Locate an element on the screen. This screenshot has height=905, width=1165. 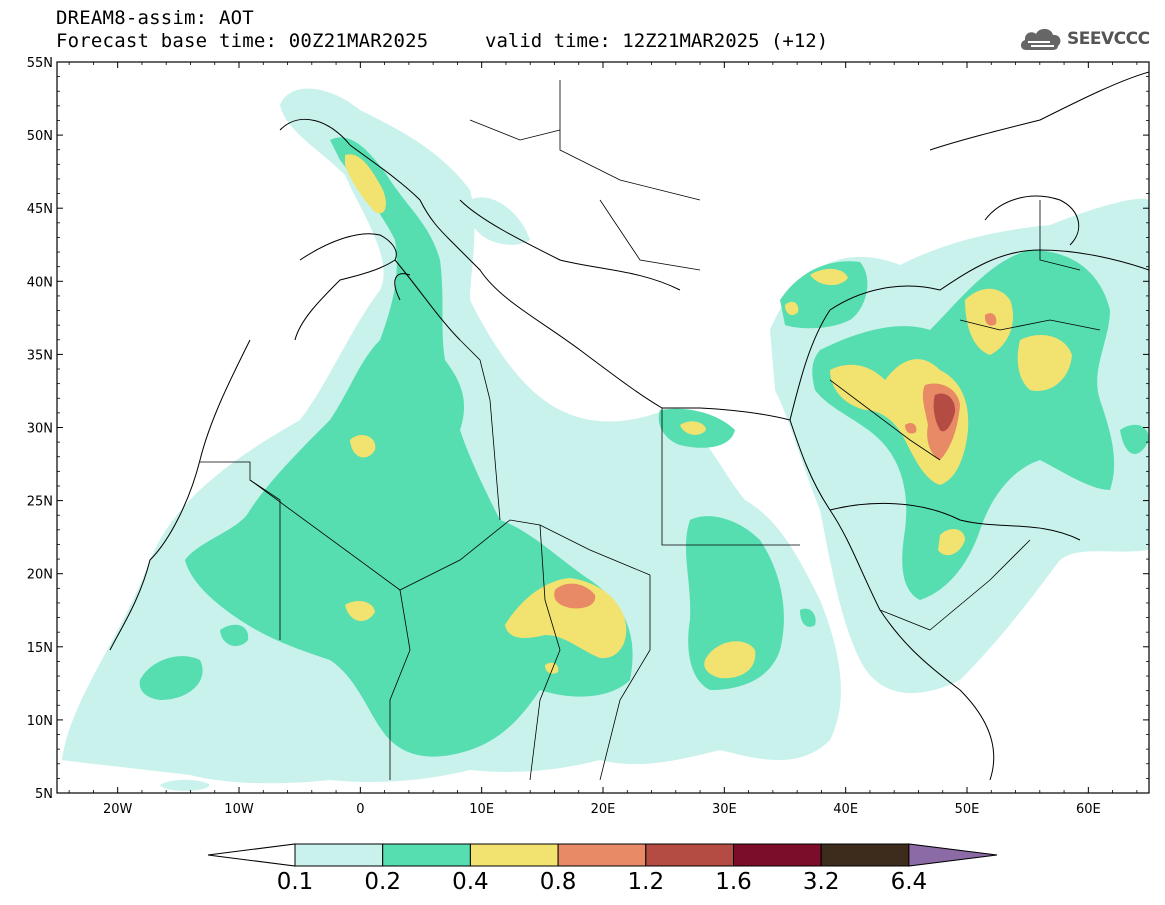
lat-label: 35N is located at coordinates (40, 355).